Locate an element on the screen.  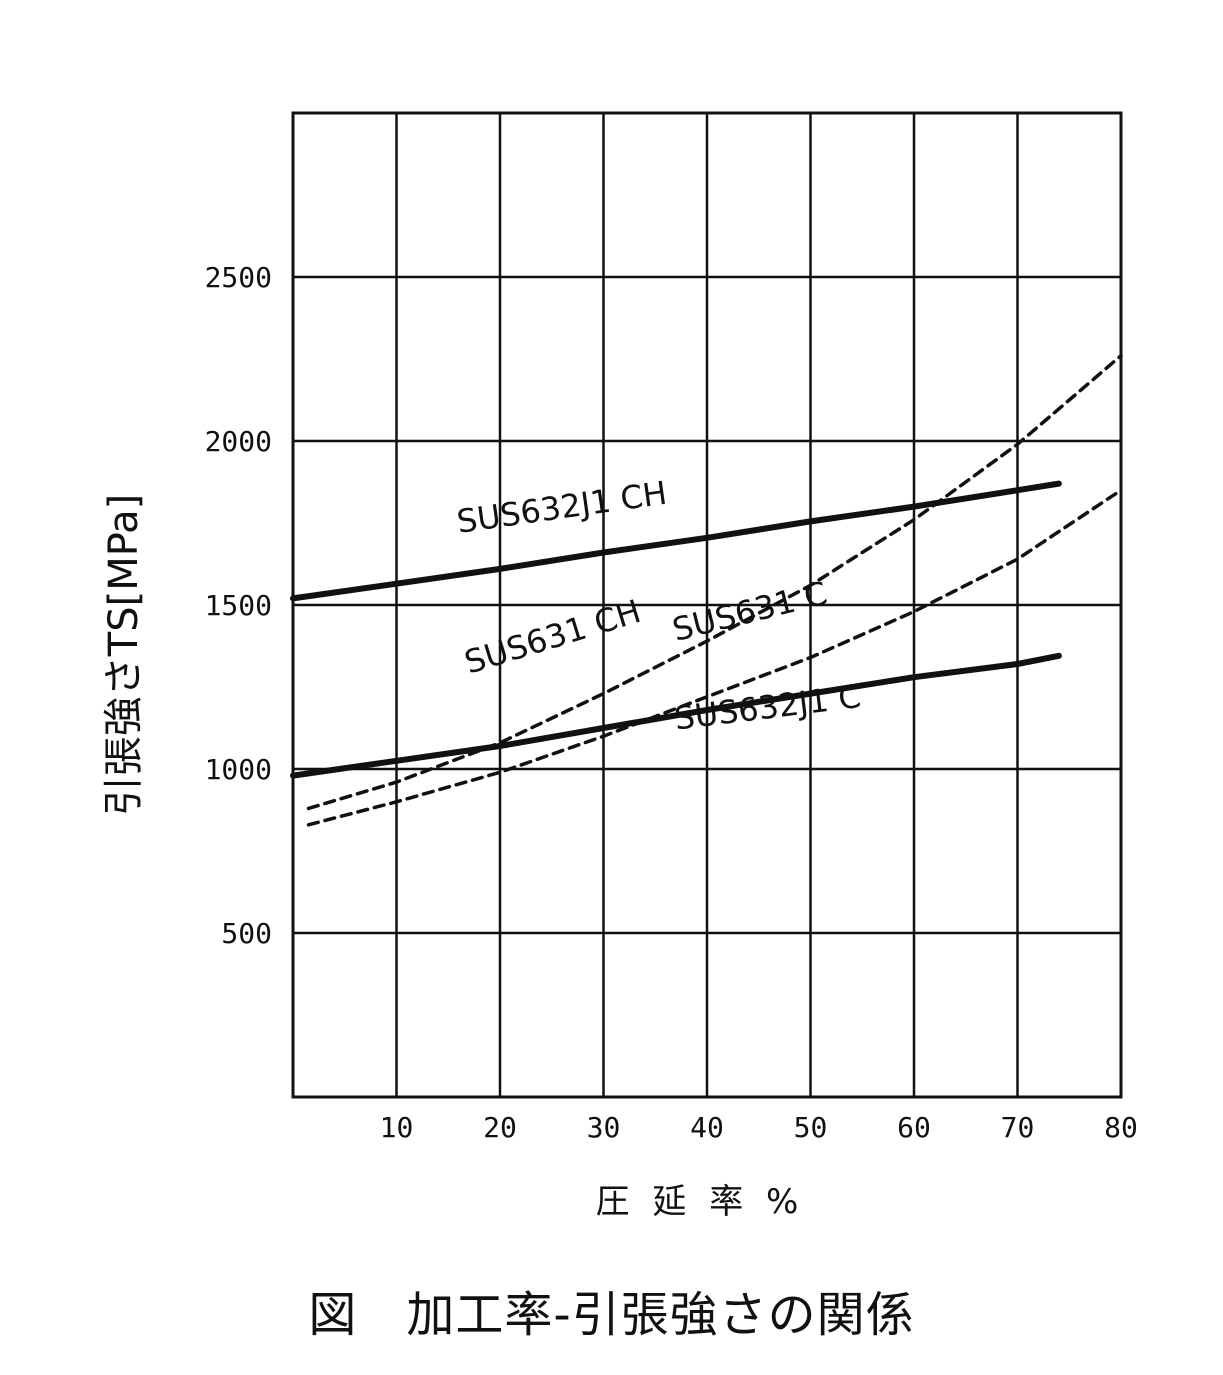
series-label: SUS632J1 C is located at coordinates (767, 707).